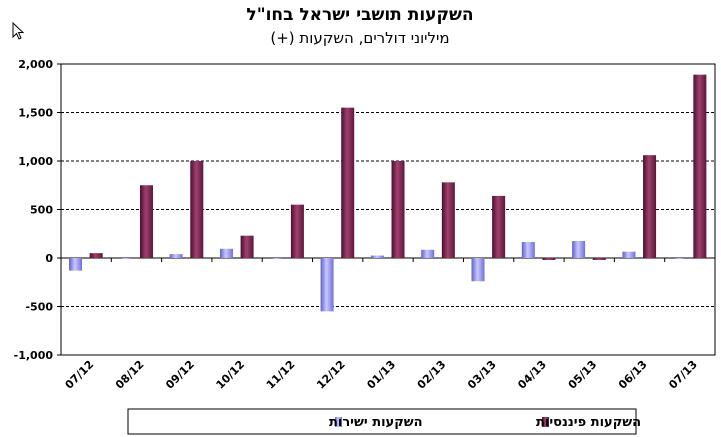 This screenshot has width=721, height=437. What do you see at coordinates (35, 113) in the screenshot?
I see `y-tick-label: 1,500` at bounding box center [35, 113].